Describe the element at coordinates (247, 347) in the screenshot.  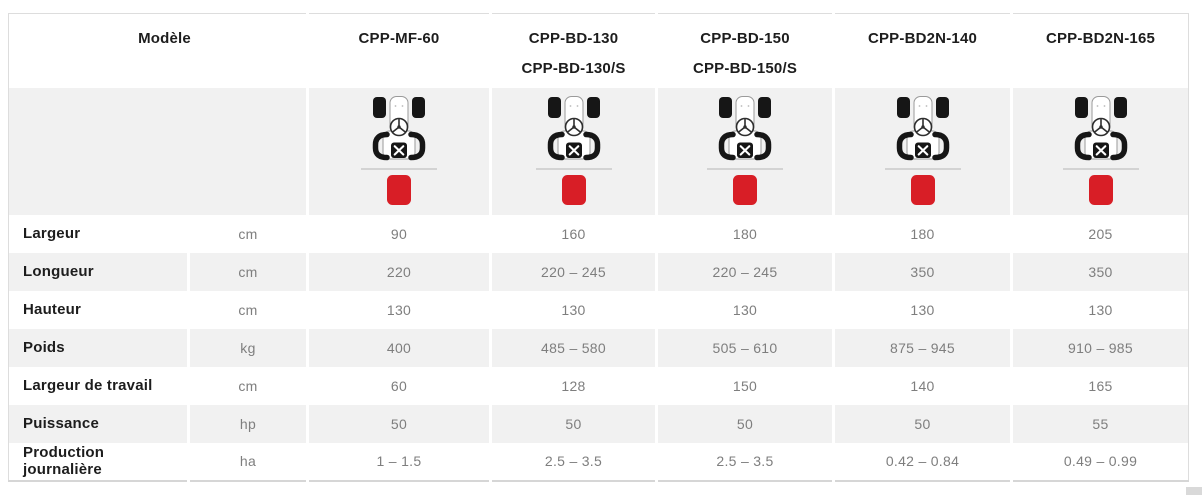
I see `row-unit: kg` at that location.